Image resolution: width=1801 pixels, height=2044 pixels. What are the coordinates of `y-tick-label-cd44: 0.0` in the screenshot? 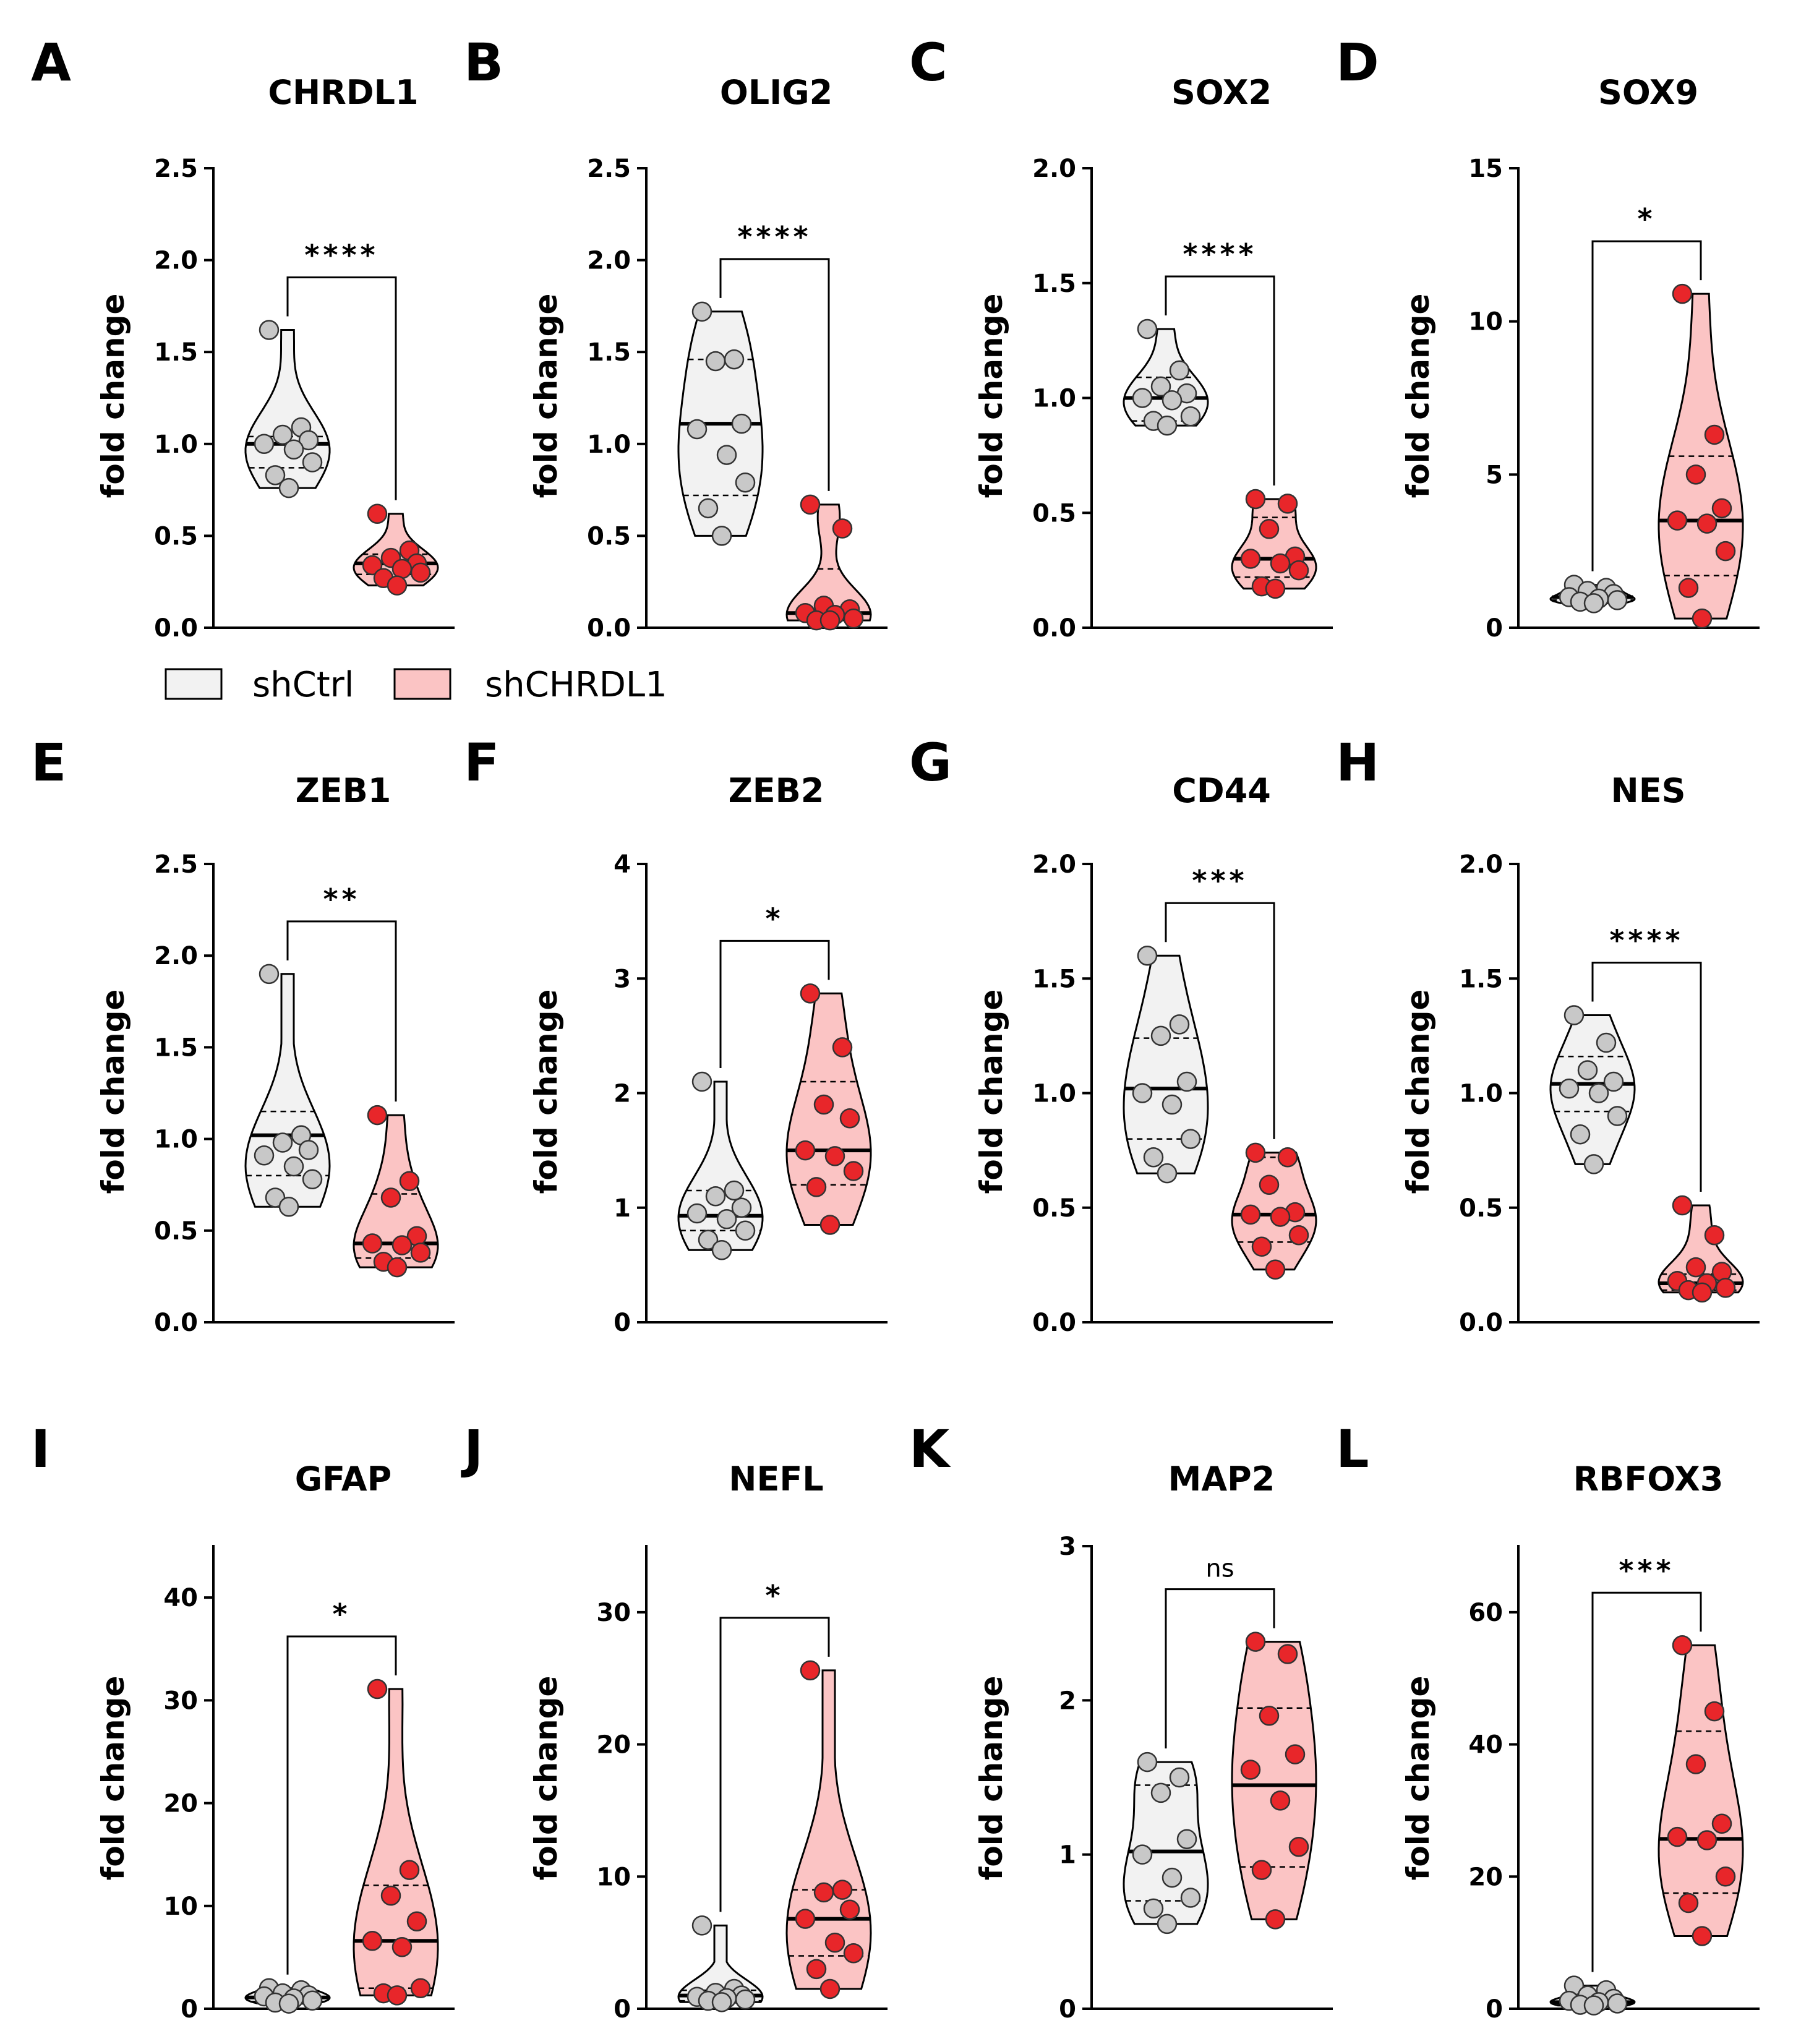 It's located at (1054, 1323).